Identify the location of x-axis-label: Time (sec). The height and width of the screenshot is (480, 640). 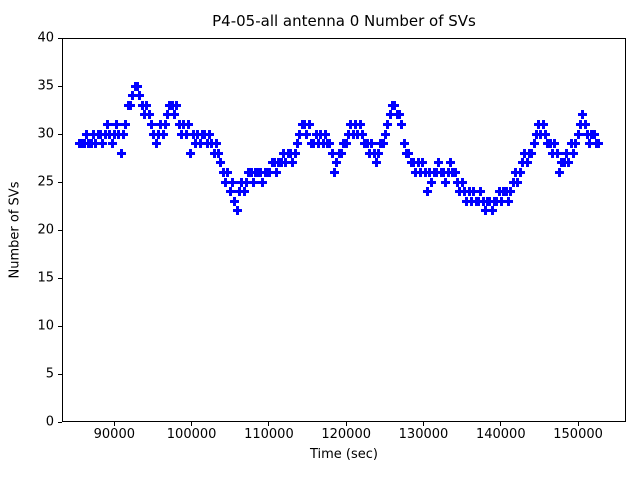
(343, 454).